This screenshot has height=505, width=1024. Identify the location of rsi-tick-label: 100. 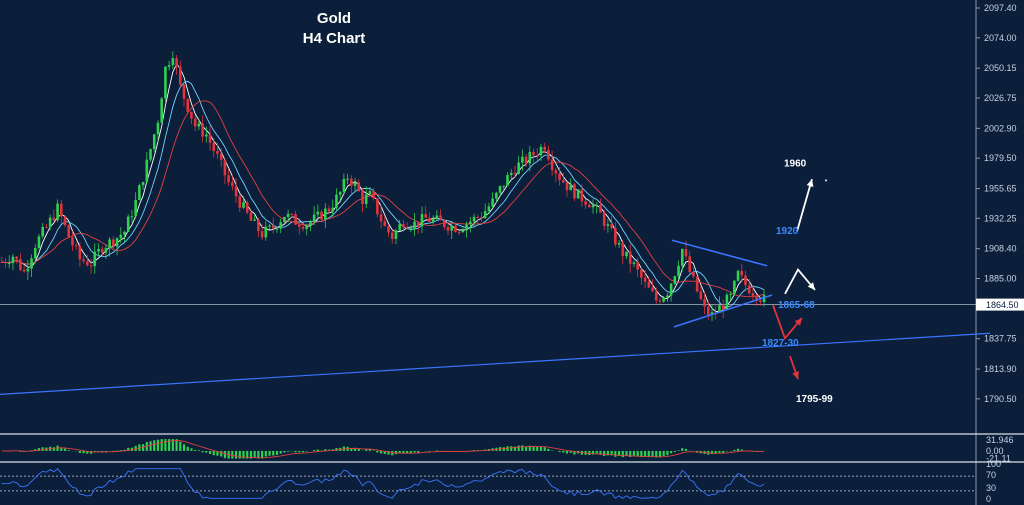
(993, 464).